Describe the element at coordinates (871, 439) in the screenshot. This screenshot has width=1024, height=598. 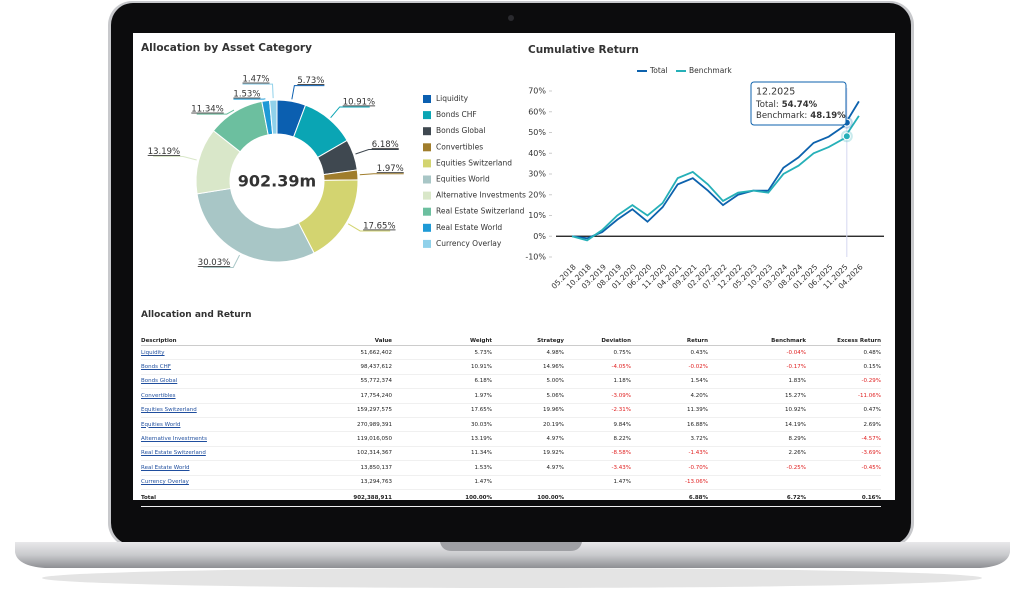
I see `cell-text: -4.57%` at that location.